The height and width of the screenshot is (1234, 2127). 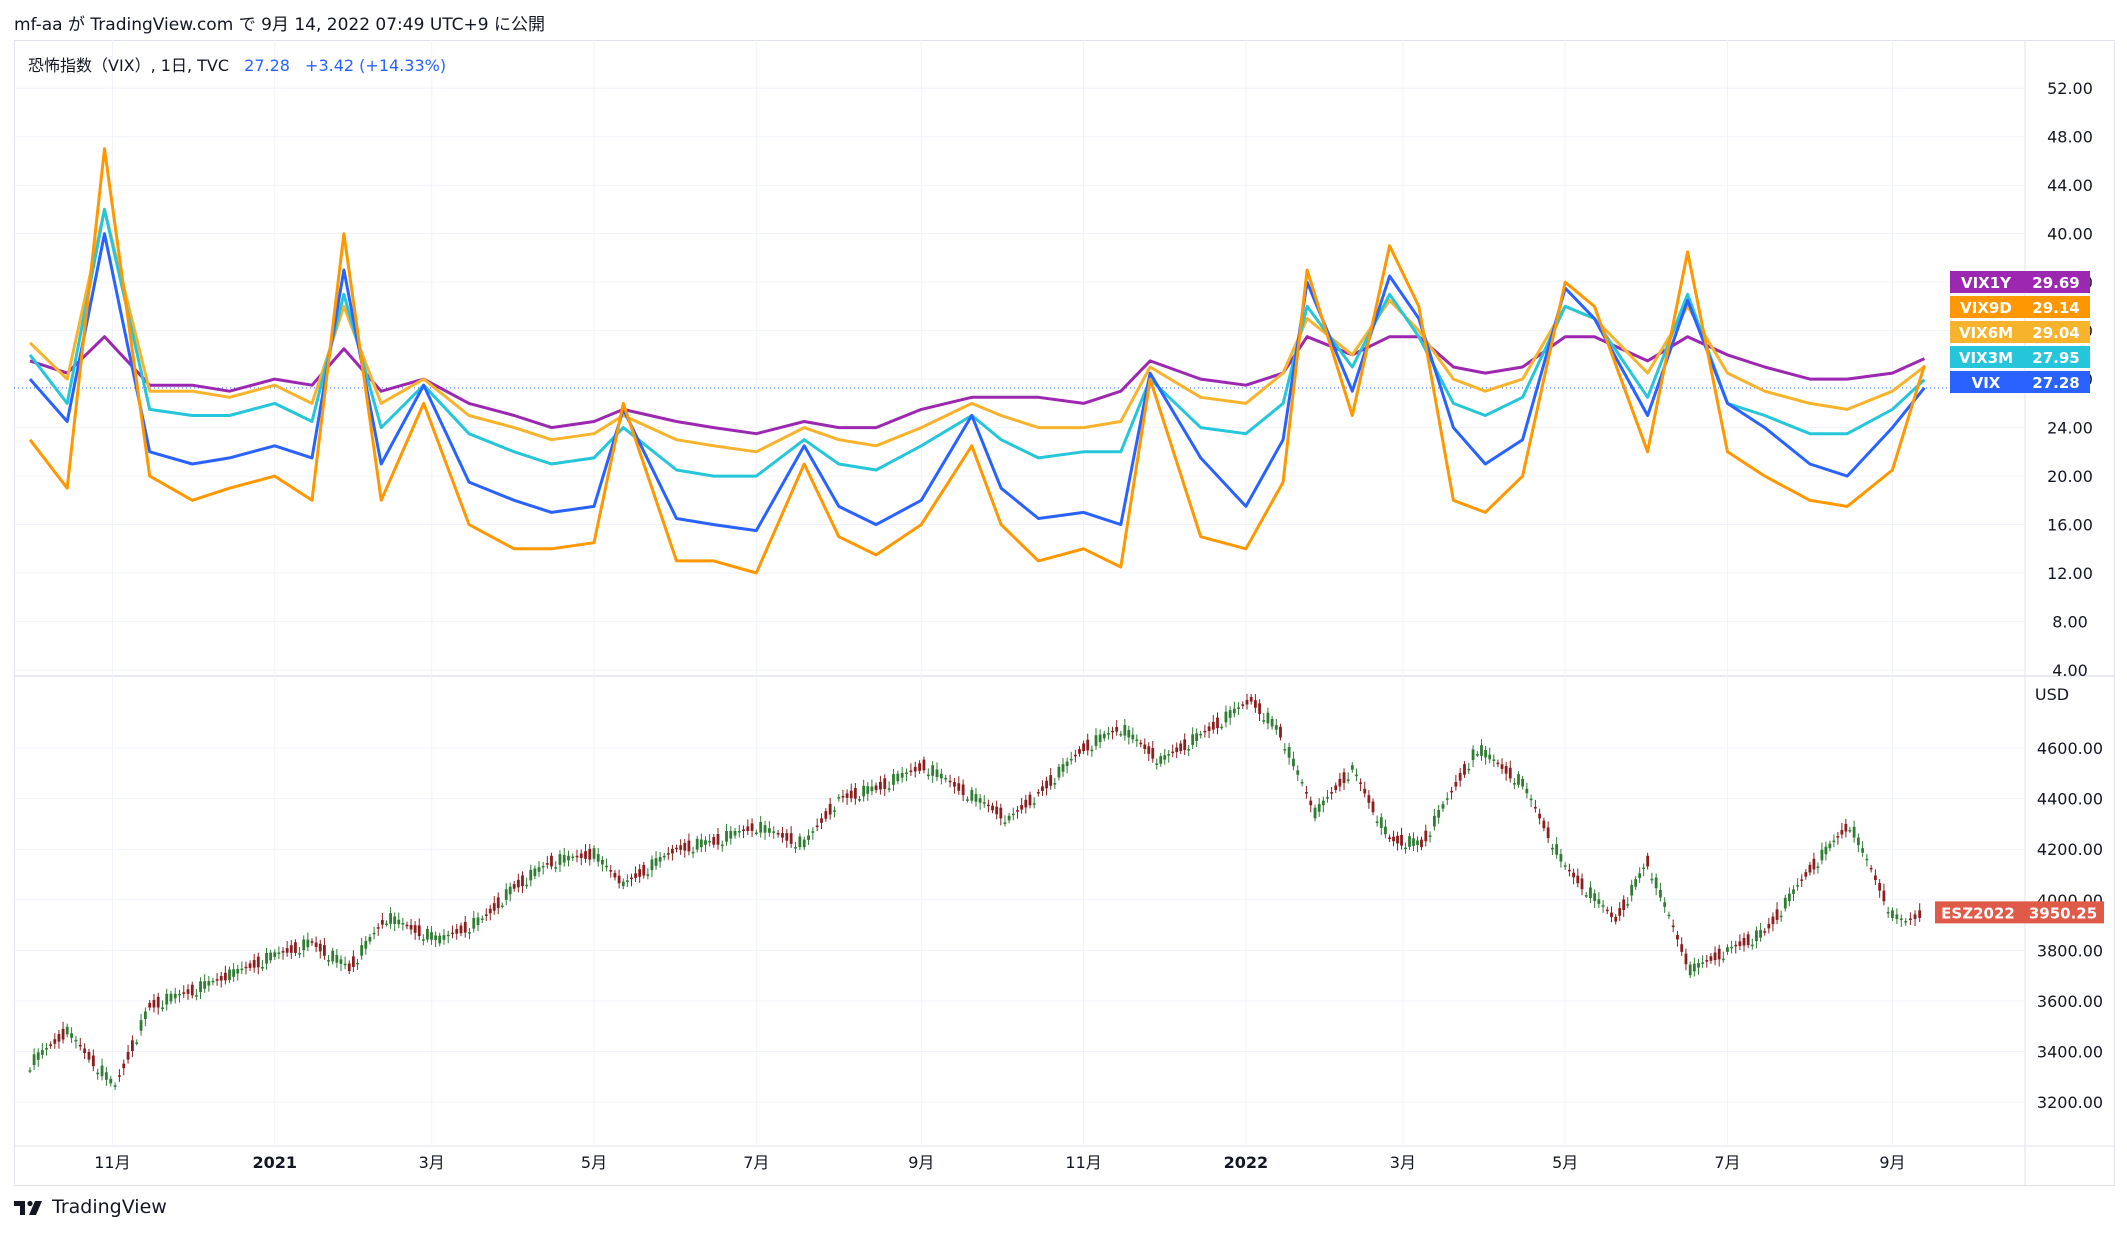 What do you see at coordinates (2070, 185) in the screenshot?
I see `vix-y-tick-label: 44.00` at bounding box center [2070, 185].